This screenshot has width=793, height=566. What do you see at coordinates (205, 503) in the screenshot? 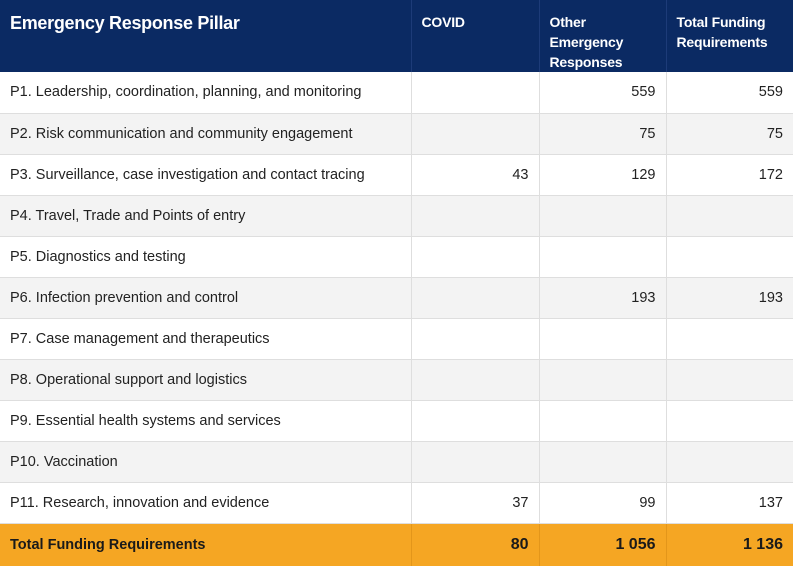
I see `pillar-cell: P11. Research, innovation and evidence` at bounding box center [205, 503].